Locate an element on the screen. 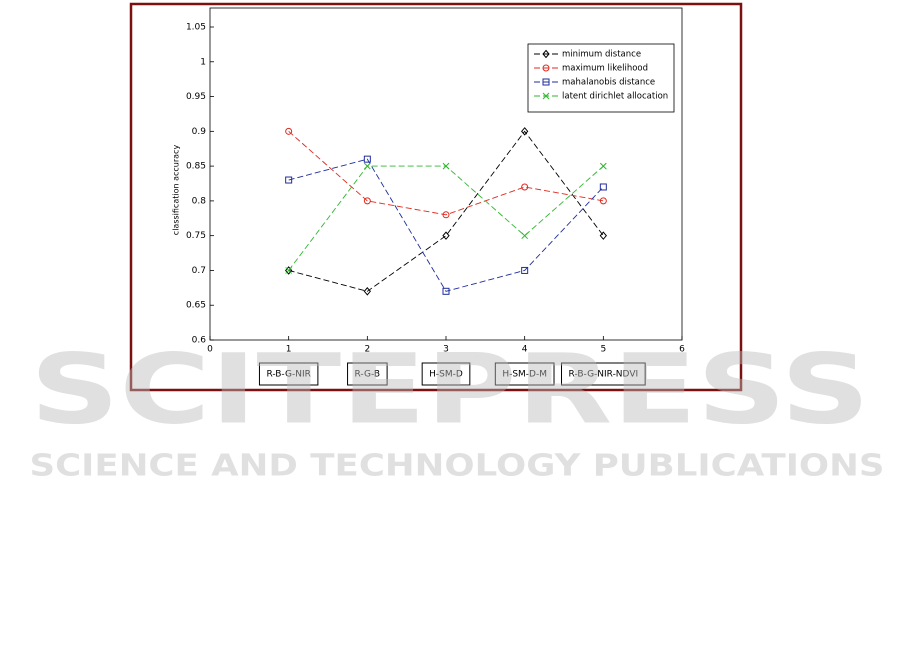  legend-label: minimum distance is located at coordinates (601, 55).